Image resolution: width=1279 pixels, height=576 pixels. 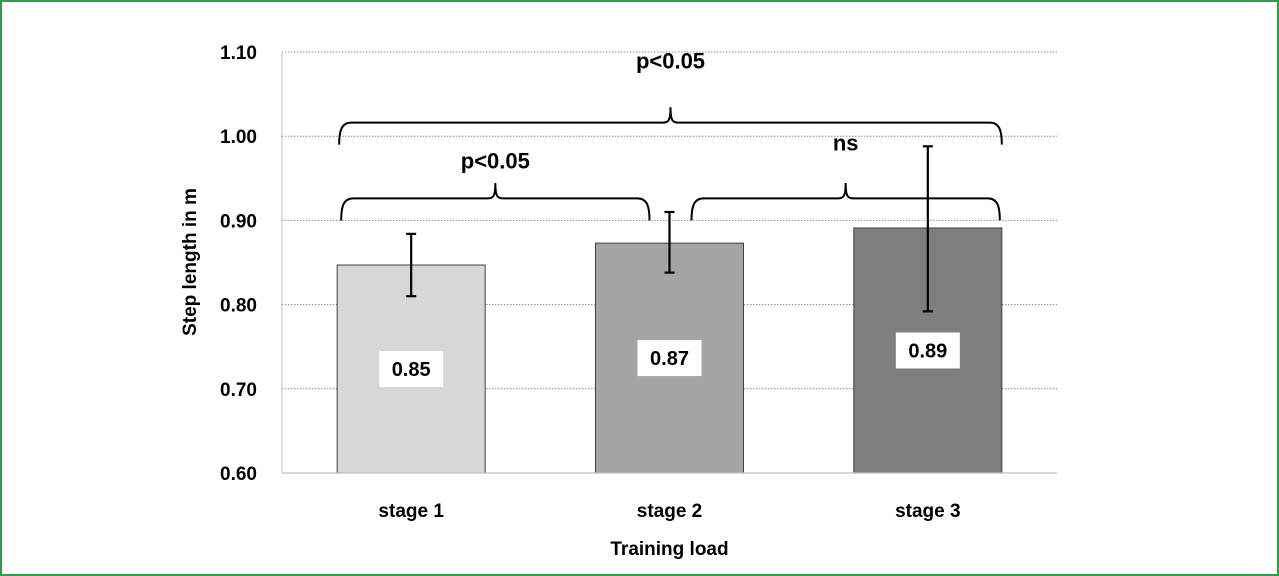 I want to click on error-bars, so click(x=669, y=229).